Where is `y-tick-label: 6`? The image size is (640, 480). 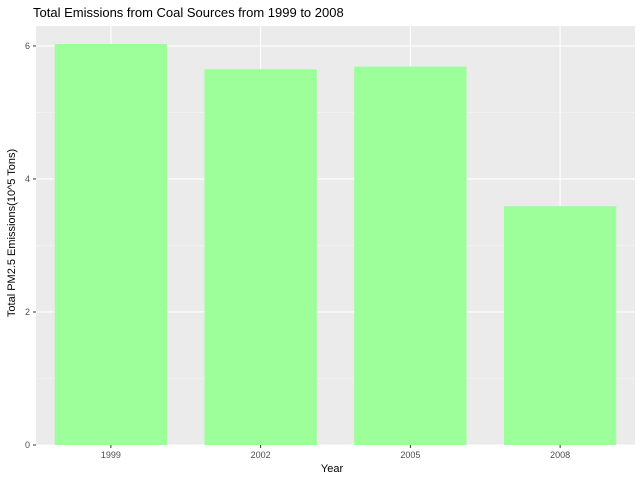 y-tick-label: 6 is located at coordinates (27, 46).